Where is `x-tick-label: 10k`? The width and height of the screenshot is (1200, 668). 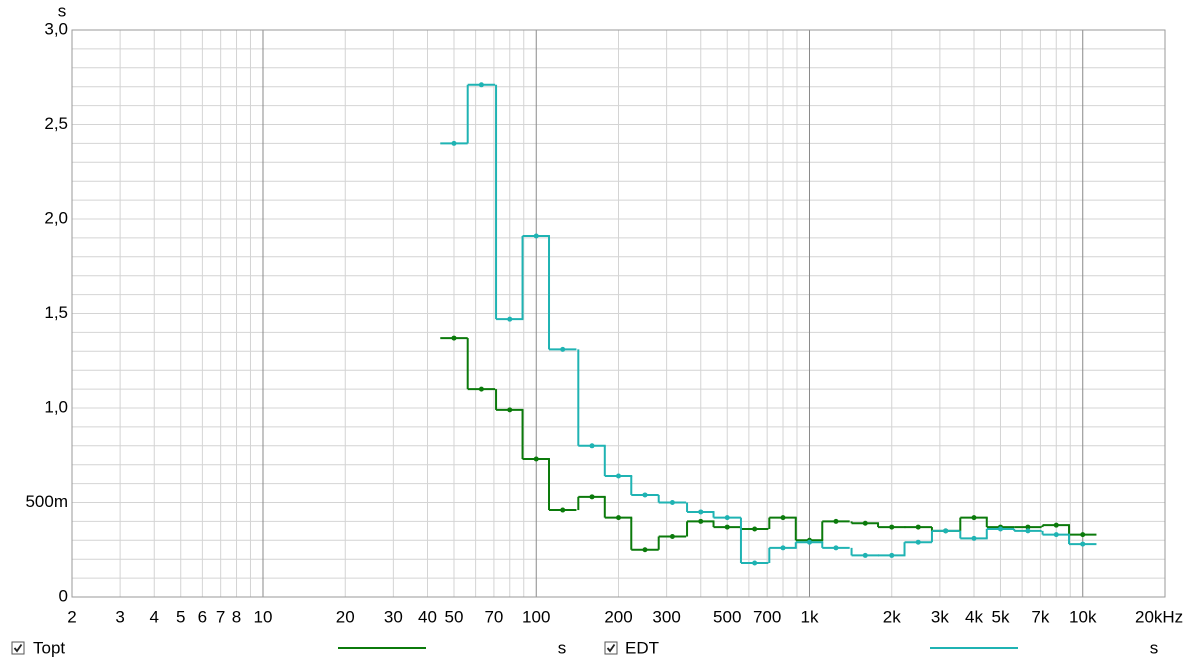
x-tick-label: 10k is located at coordinates (1083, 616).